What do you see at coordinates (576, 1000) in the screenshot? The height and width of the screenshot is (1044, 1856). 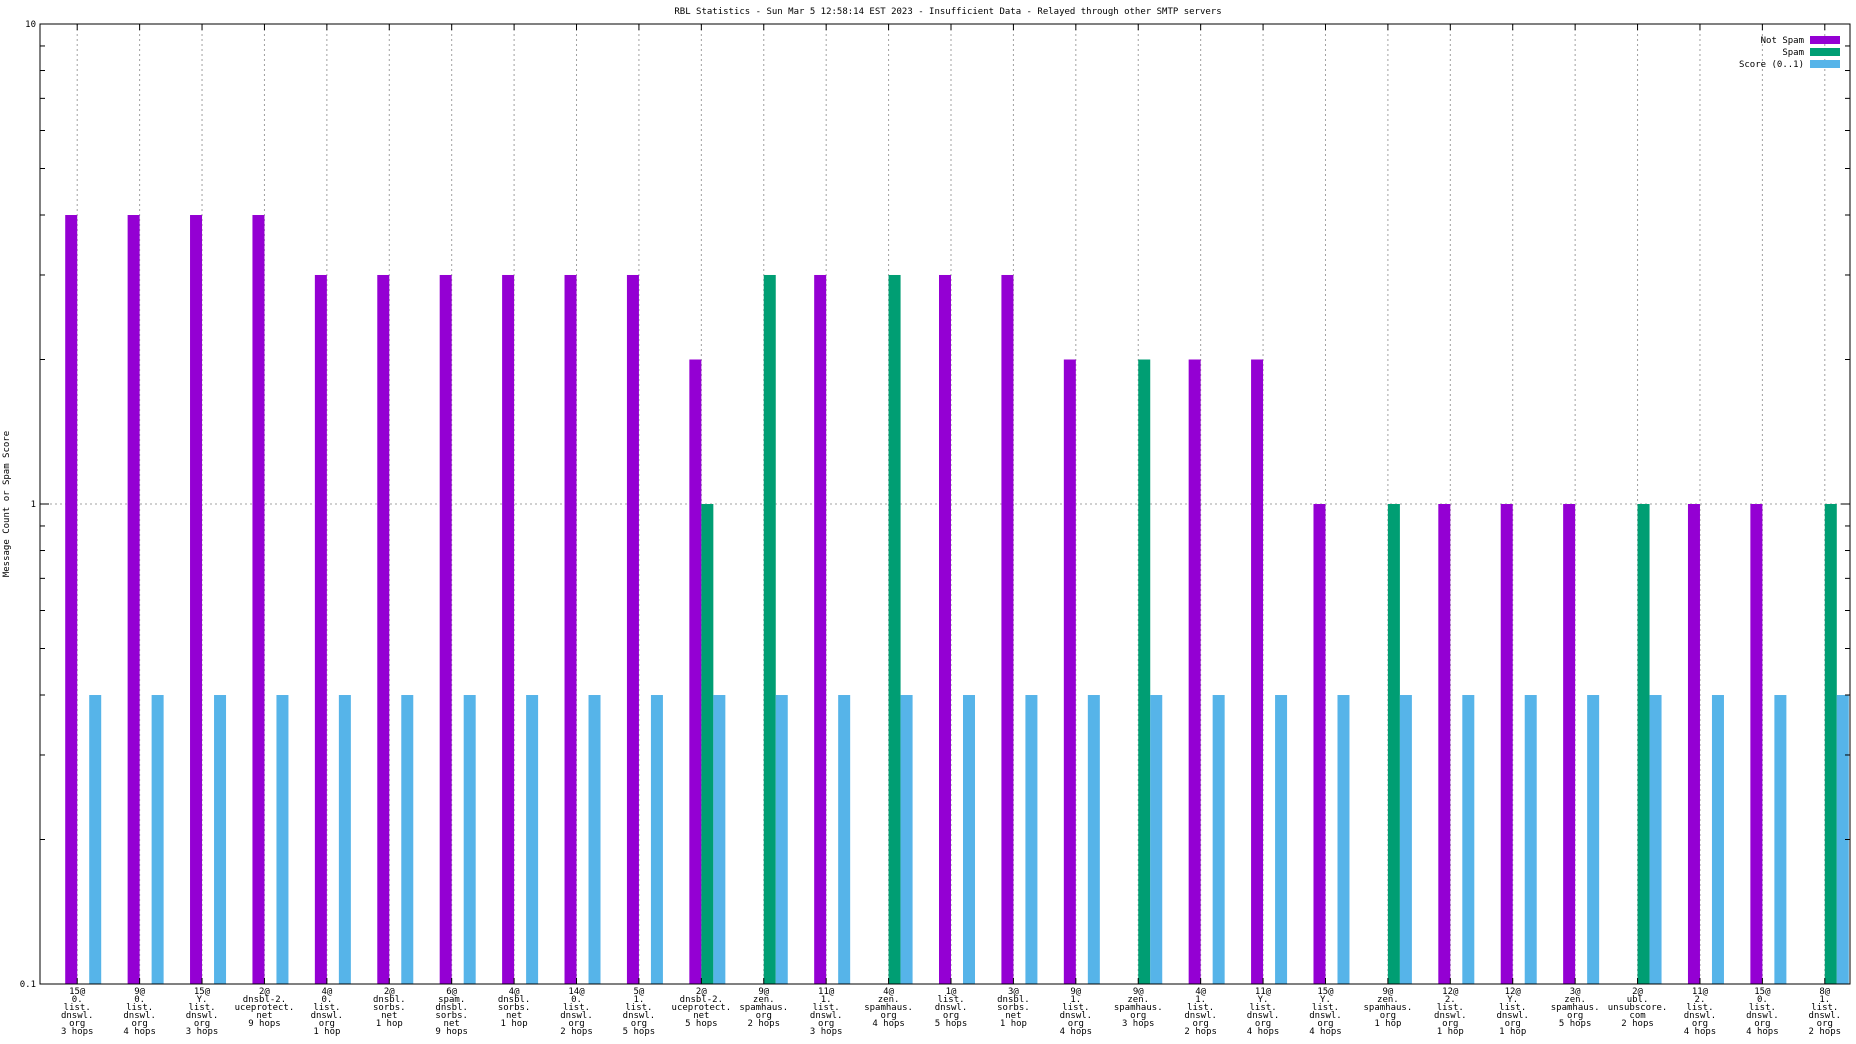 I see `x-category-label-line: 0.` at bounding box center [576, 1000].